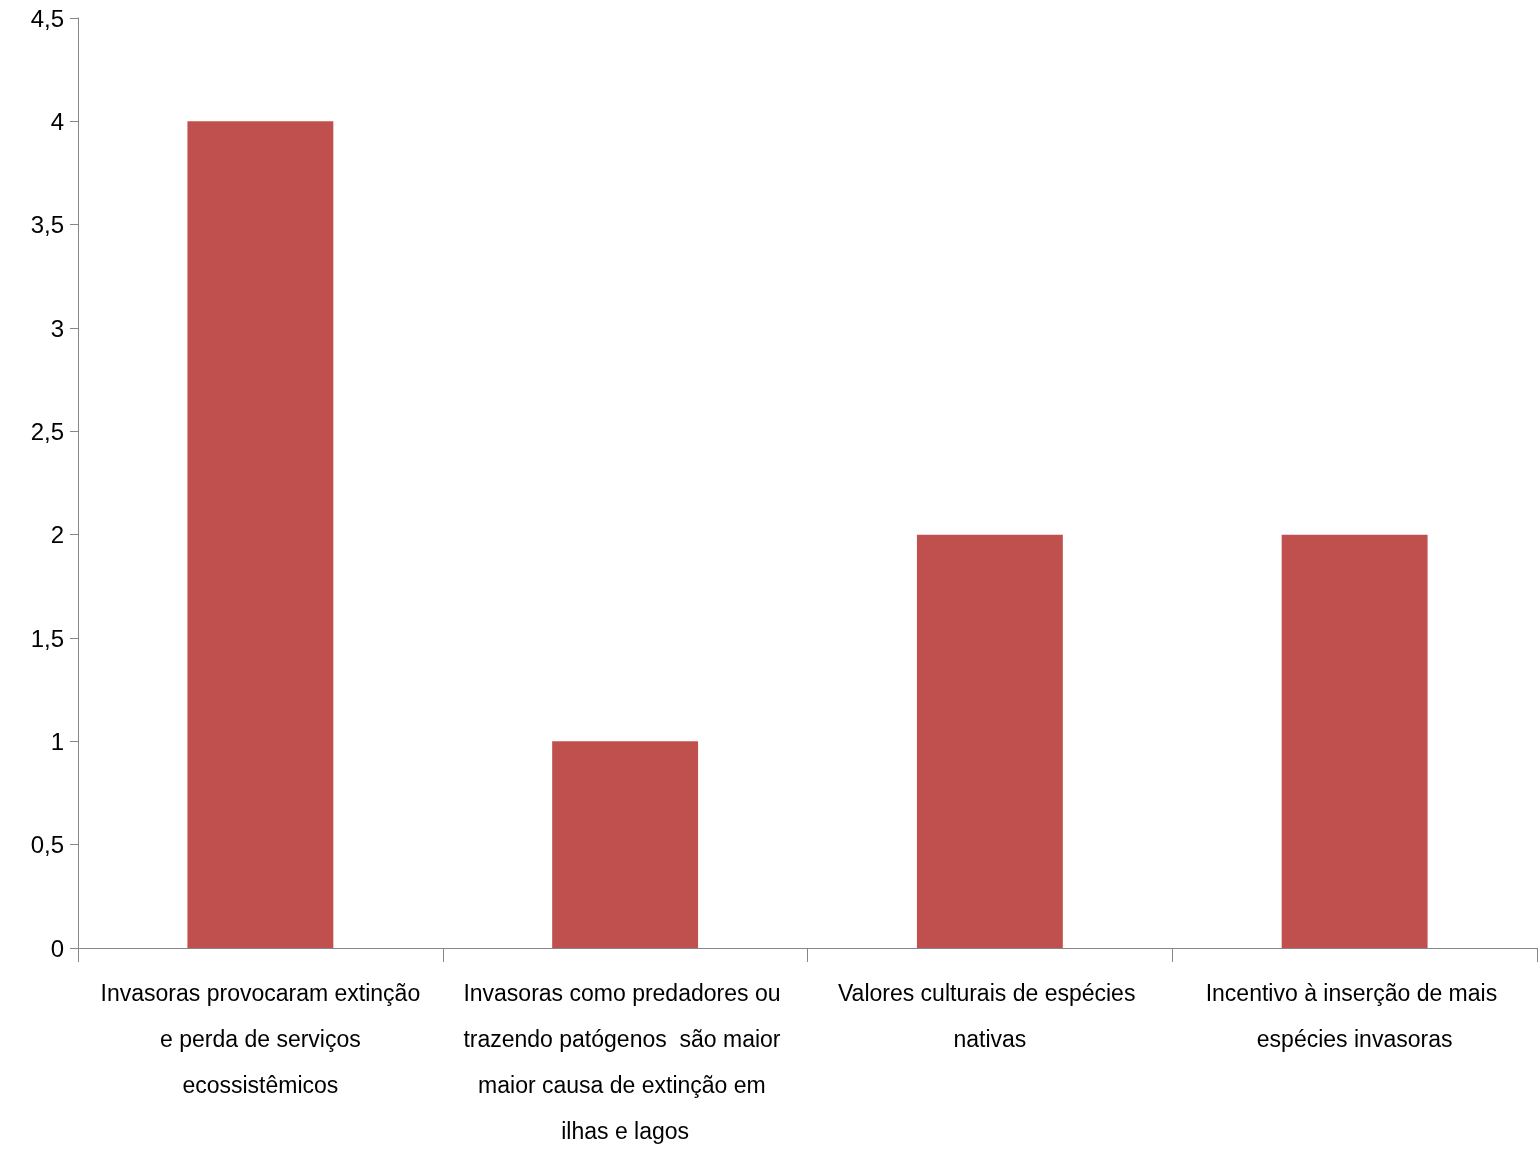  Describe the element at coordinates (57, 948) in the screenshot. I see `y-tick-label: 0` at that location.